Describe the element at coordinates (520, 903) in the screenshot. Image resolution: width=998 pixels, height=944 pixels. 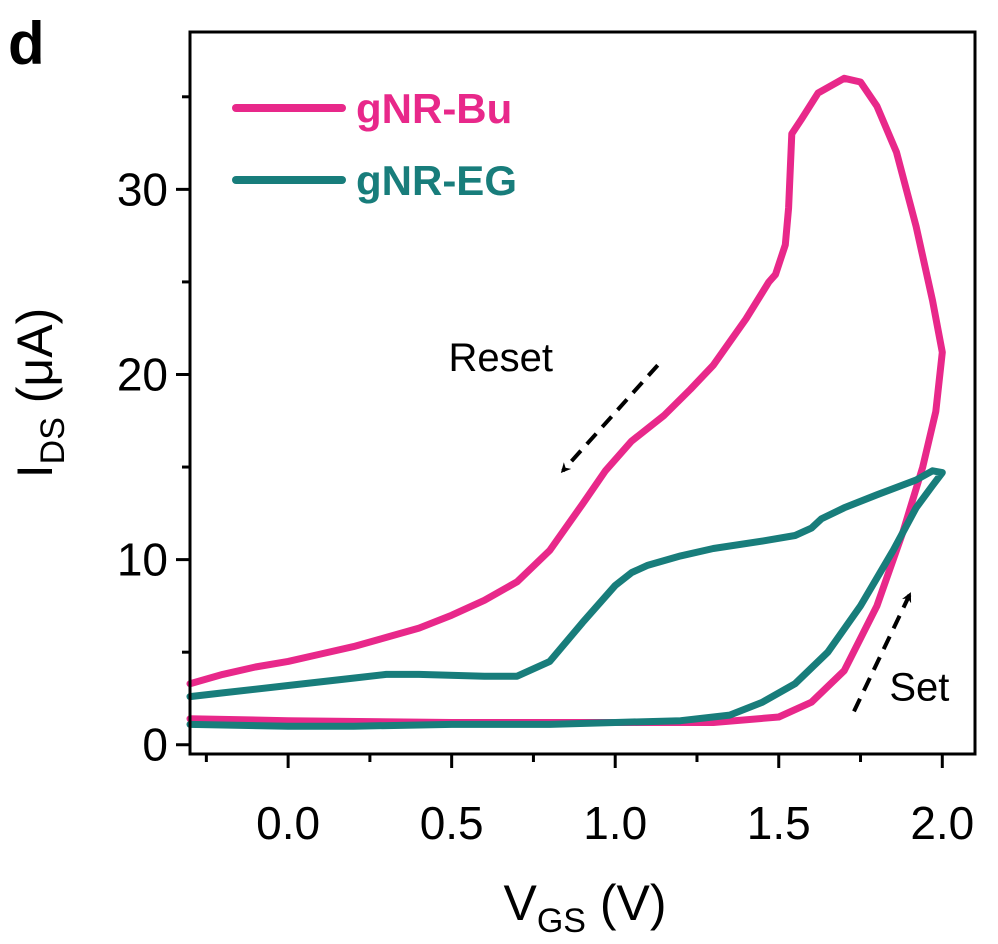
I see `x-axis-label-main: V` at that location.